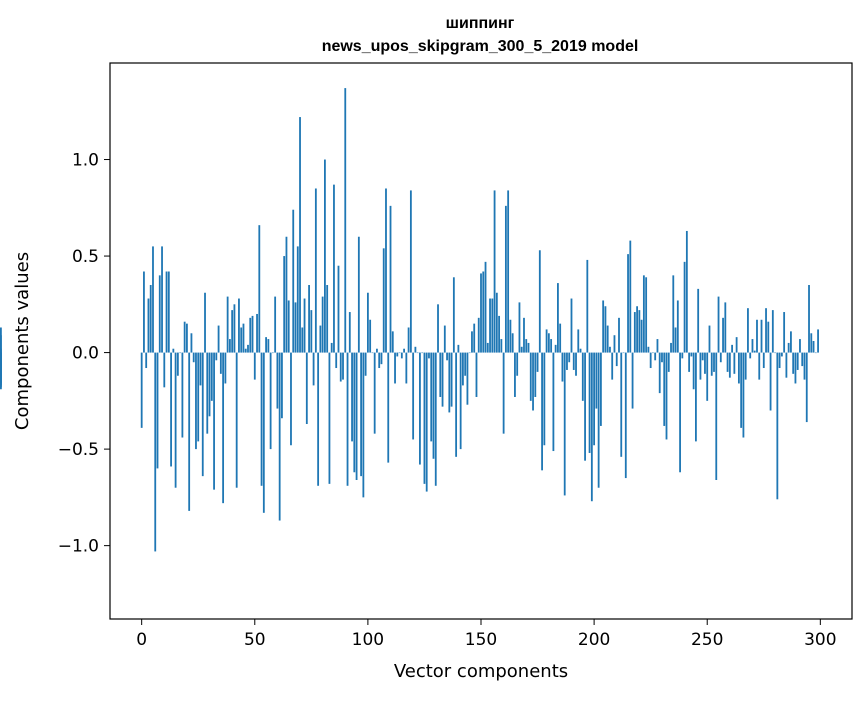  I want to click on chart-title-line1: шиппинг, so click(480, 23).